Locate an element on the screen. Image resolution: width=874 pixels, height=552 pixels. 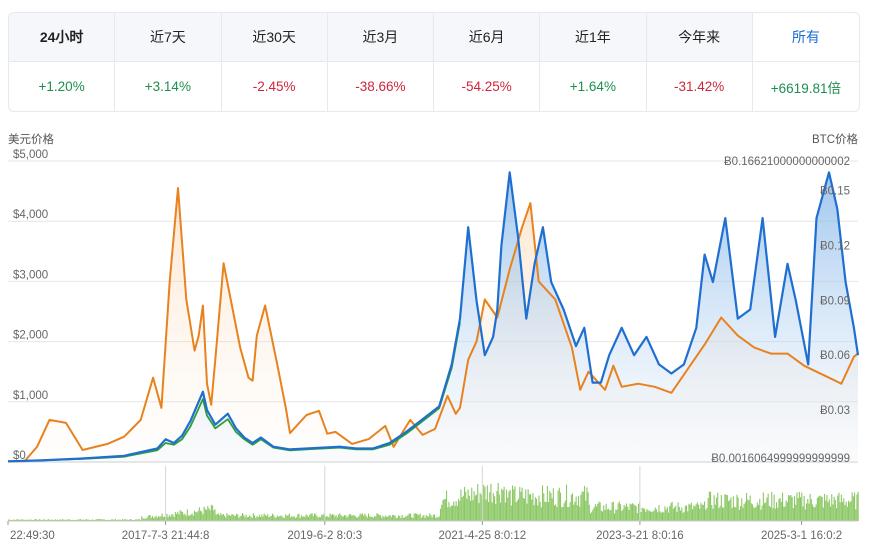
period-tab-7: 所有 is located at coordinates (805, 37).